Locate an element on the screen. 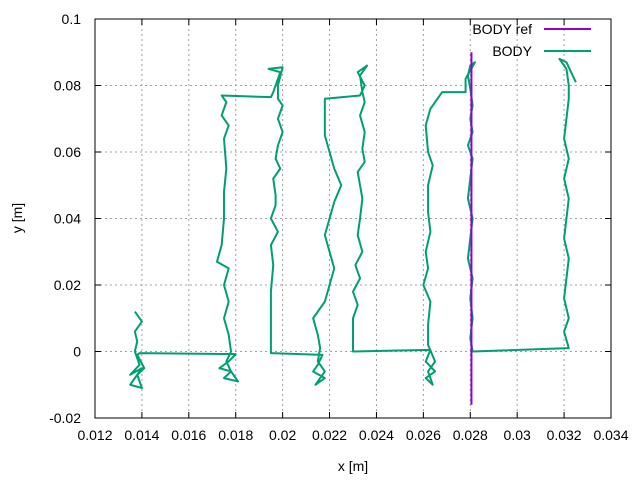 The image size is (640, 480). y-tick-label: 0.04 is located at coordinates (67, 219).